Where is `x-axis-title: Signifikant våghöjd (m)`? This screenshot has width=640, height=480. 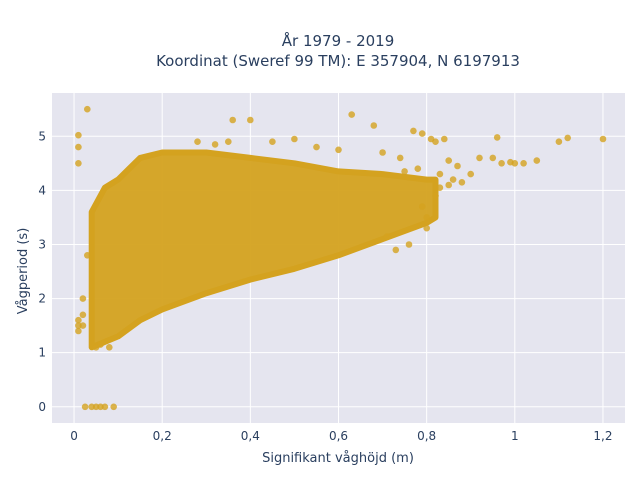
x-axis-title: Signifikant våghöjd (m) is located at coordinates (338, 458).